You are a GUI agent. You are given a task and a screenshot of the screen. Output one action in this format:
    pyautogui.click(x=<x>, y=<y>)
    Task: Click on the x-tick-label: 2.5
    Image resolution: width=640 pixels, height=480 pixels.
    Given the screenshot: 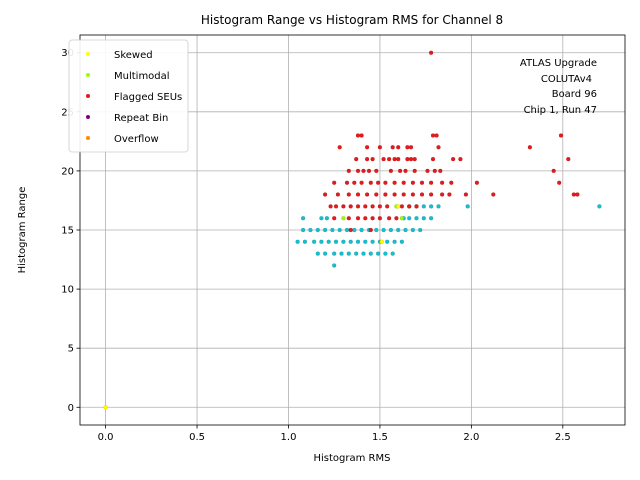 What is the action you would take?
    pyautogui.click(x=563, y=437)
    